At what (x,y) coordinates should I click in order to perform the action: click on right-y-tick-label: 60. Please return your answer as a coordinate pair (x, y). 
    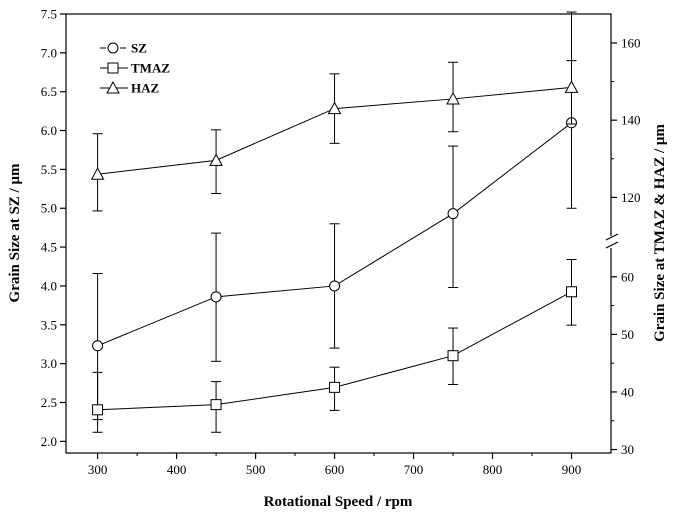
    Looking at the image, I should click on (627, 276).